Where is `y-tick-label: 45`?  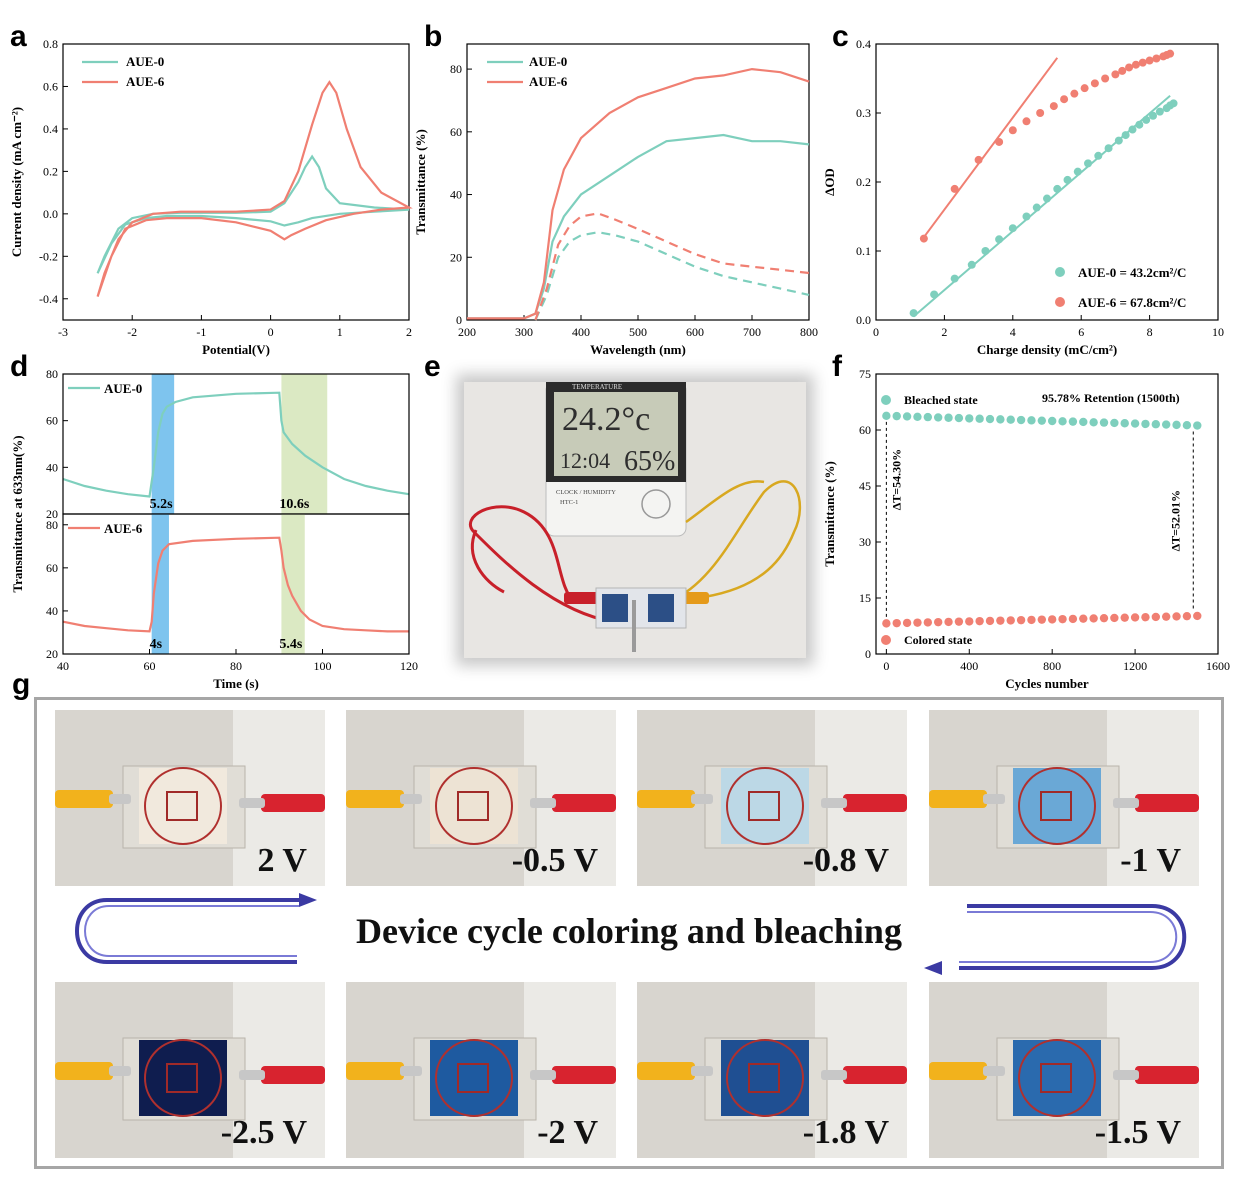
y-tick-label: 45 is located at coordinates (865, 486).